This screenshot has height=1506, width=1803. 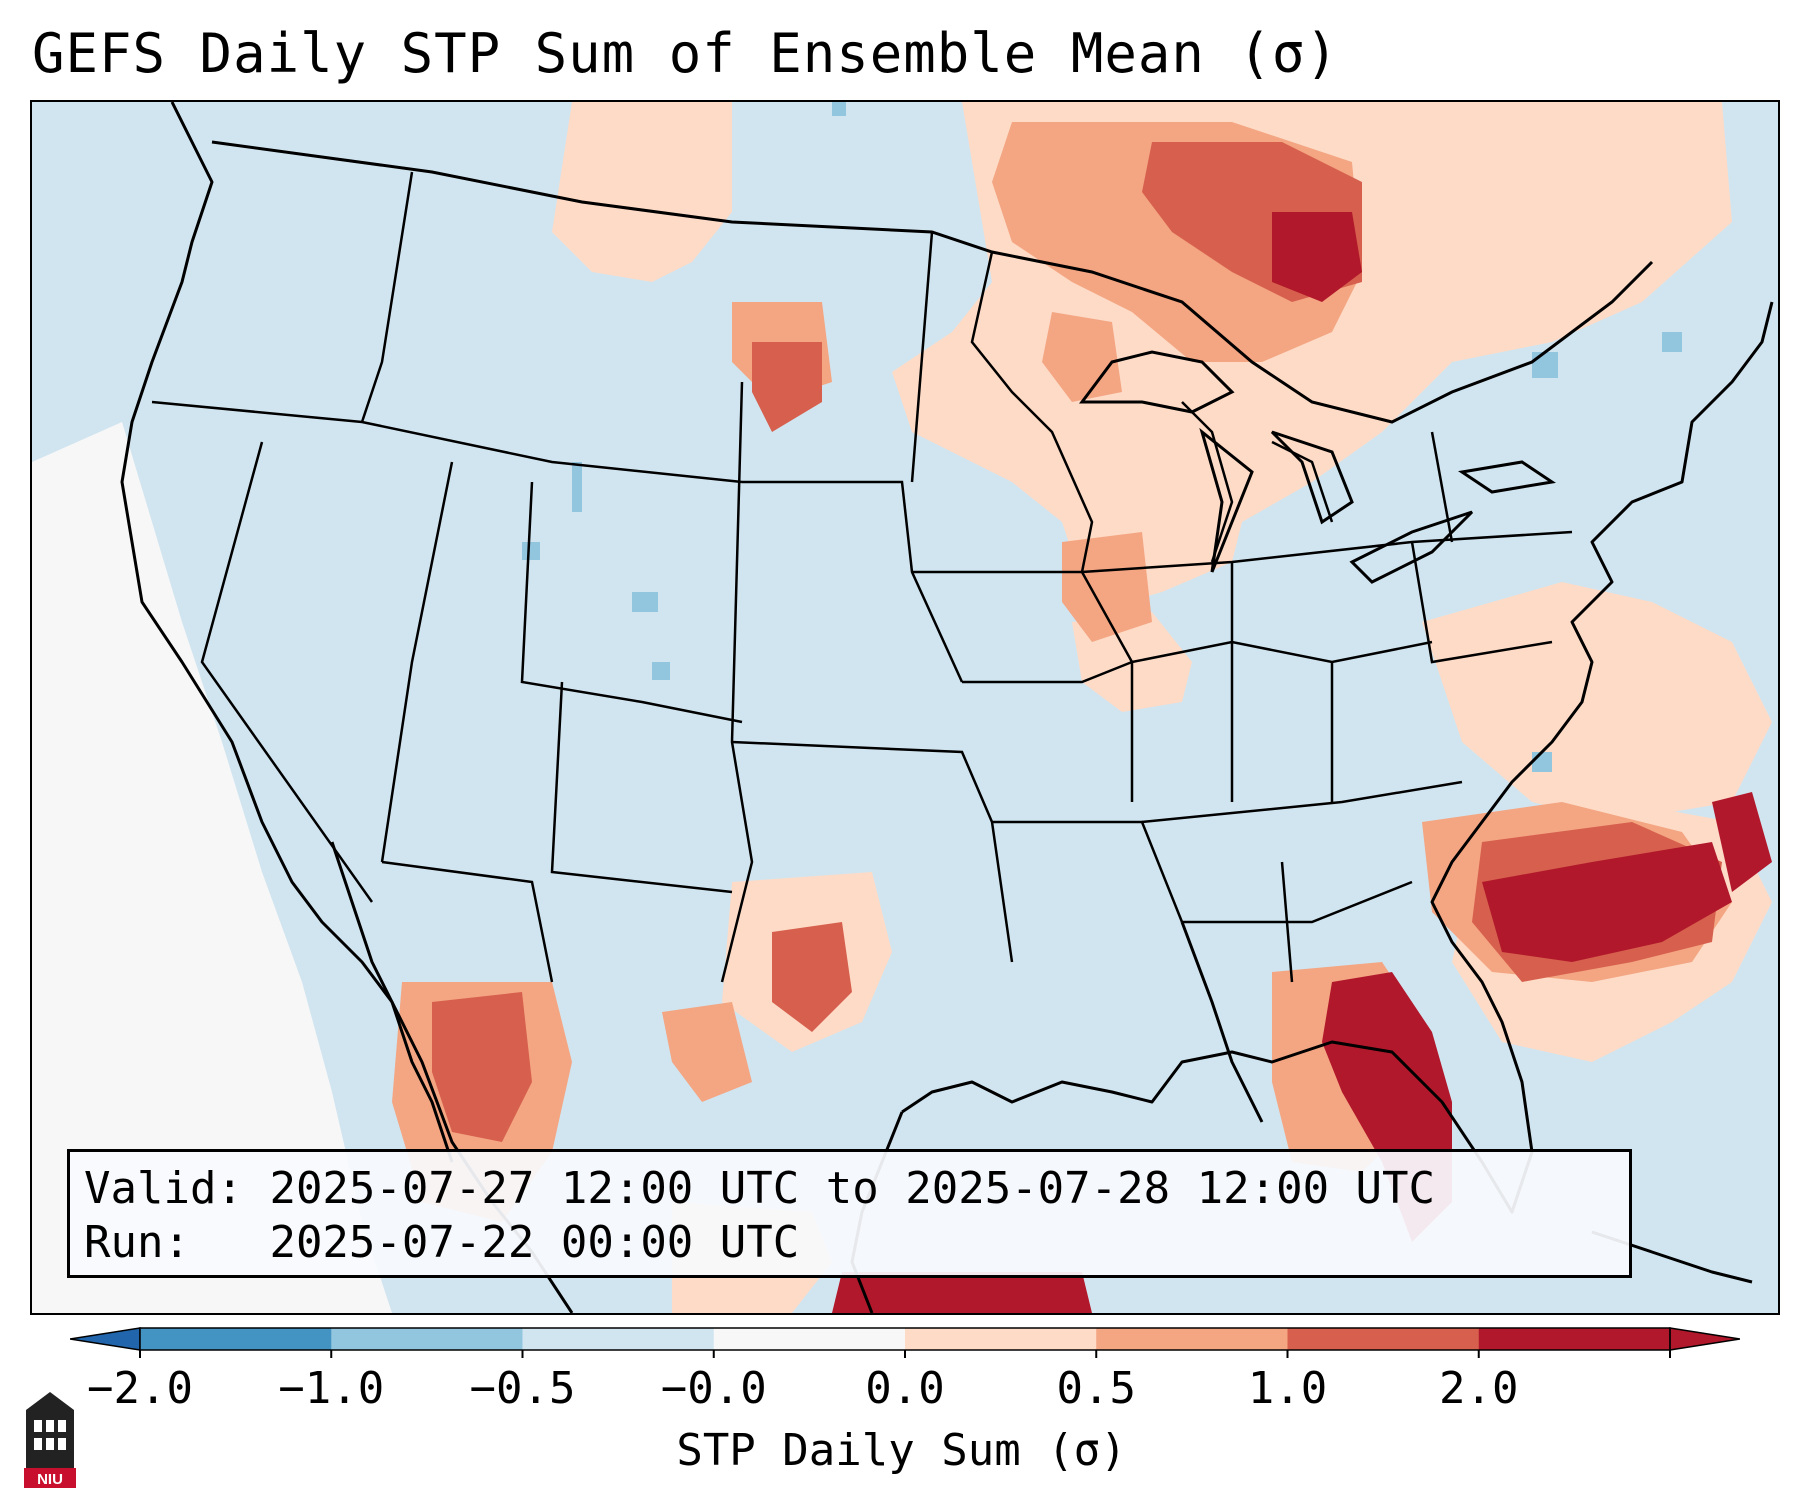 I want to click on niu-logo-icon: NIU, so click(x=50, y=1440).